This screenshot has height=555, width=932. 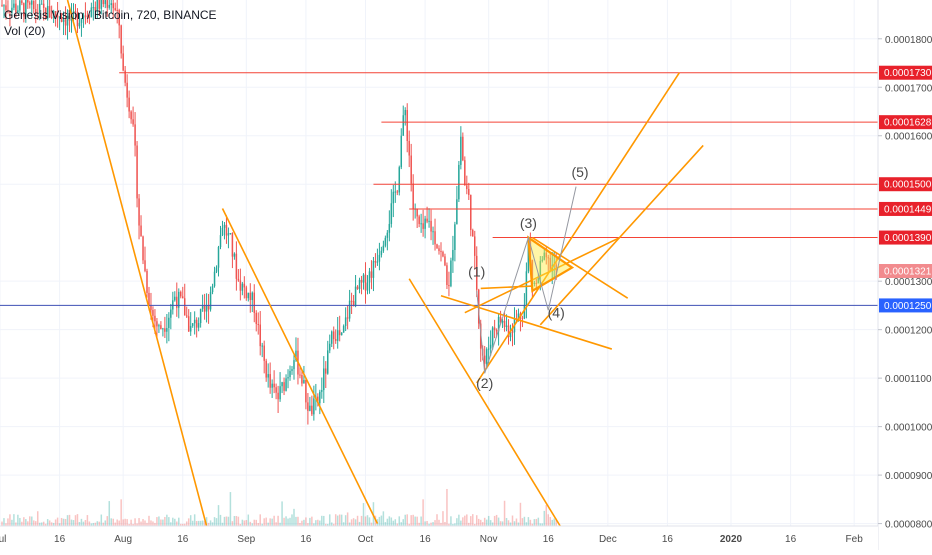 I want to click on time-axis-ticks: Jul 16 Aug 16 Sep 16 Oct 16 Nov 16 Dec 16 2020 16 Feb, so click(x=431, y=539).